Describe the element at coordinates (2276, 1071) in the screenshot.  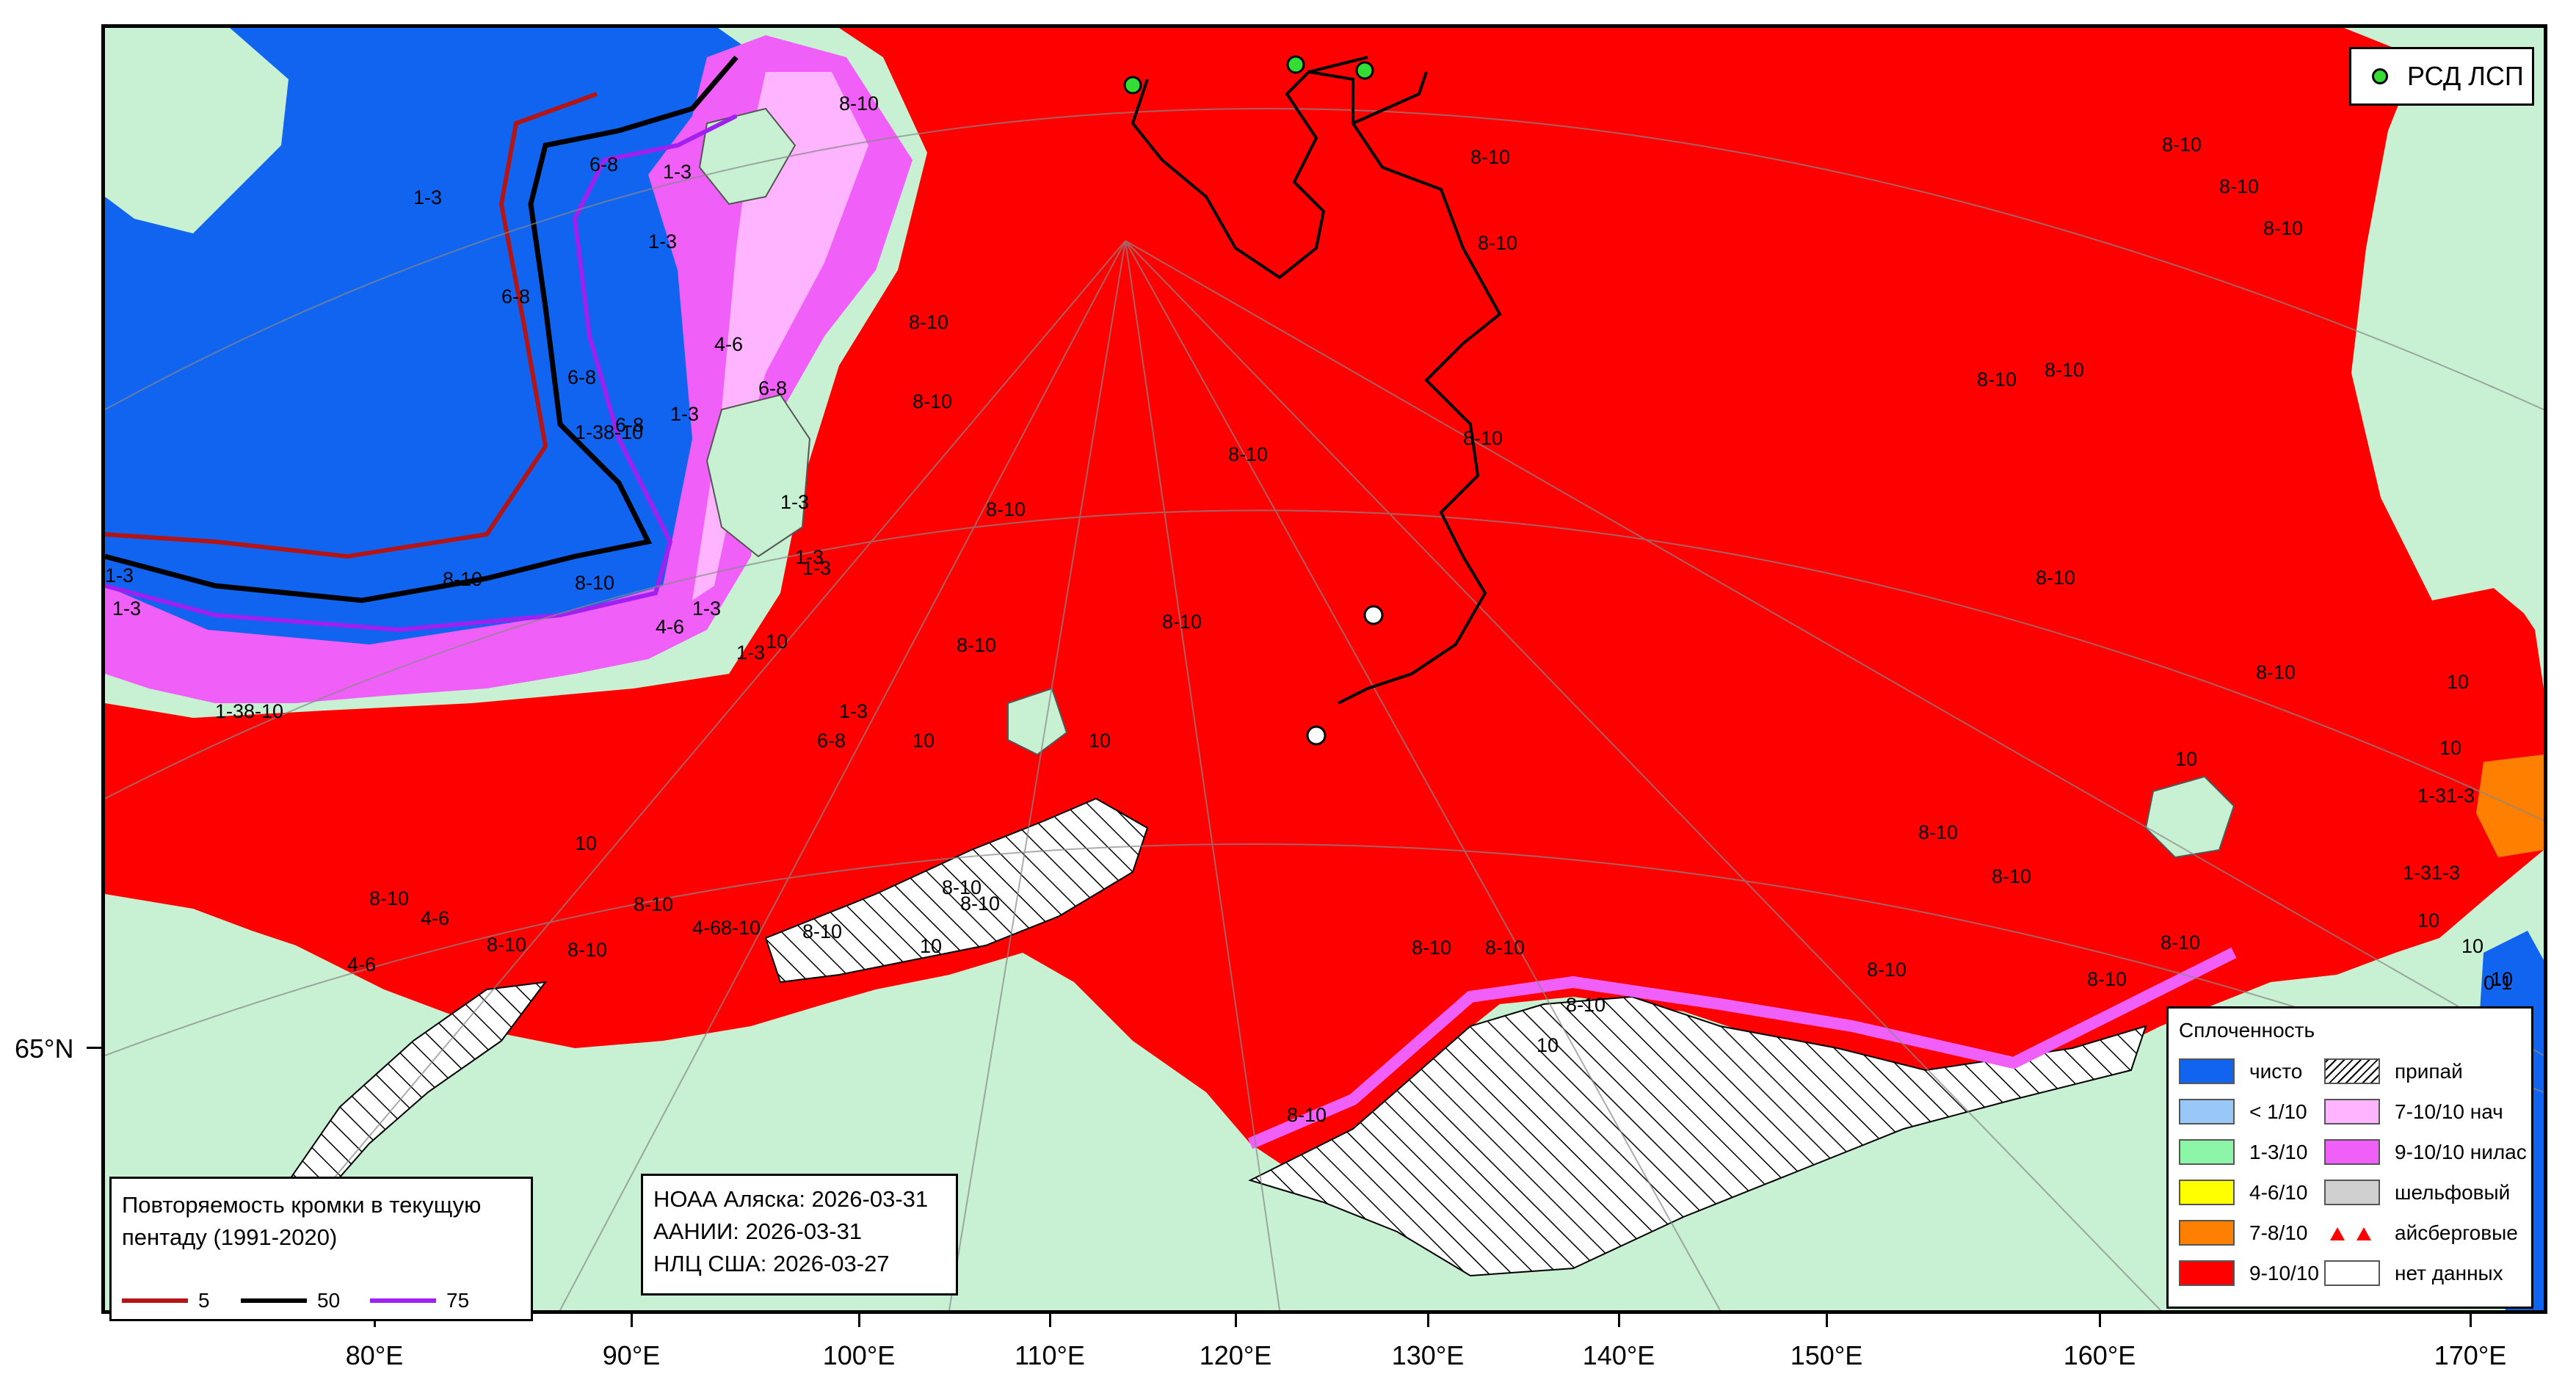
I see `concentration-legend-label: чисто` at that location.